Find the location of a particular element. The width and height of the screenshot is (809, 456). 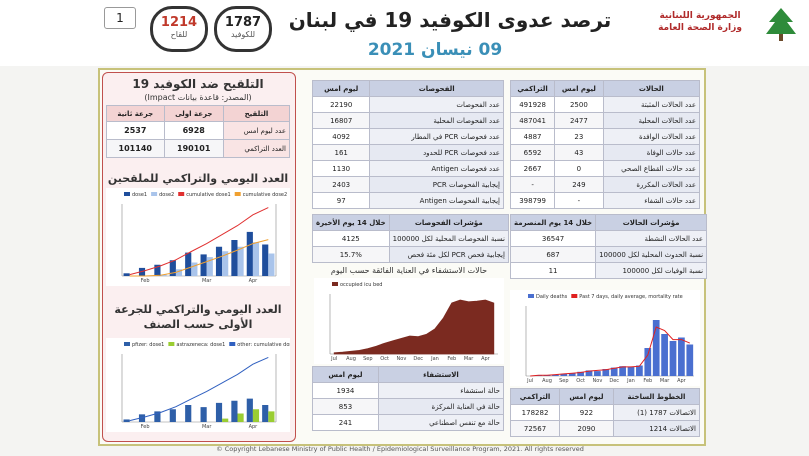

table-row: الاتصالات 1214 2090 72567 is located at coordinates (605, 428).